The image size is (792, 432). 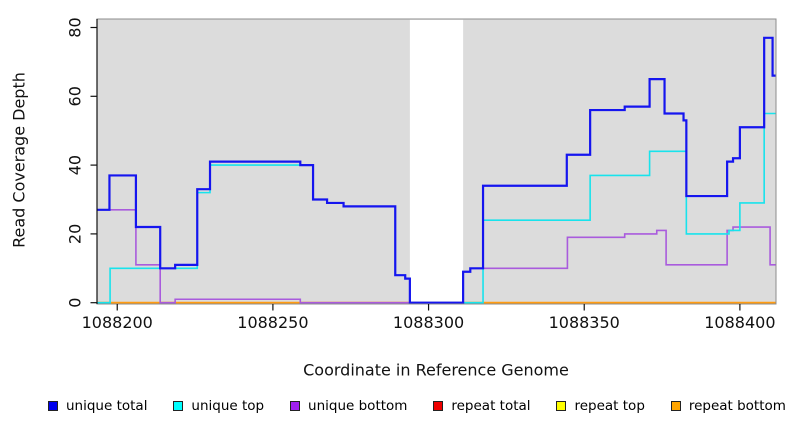 I want to click on x-tick-label: 1088300, so click(x=428, y=322).